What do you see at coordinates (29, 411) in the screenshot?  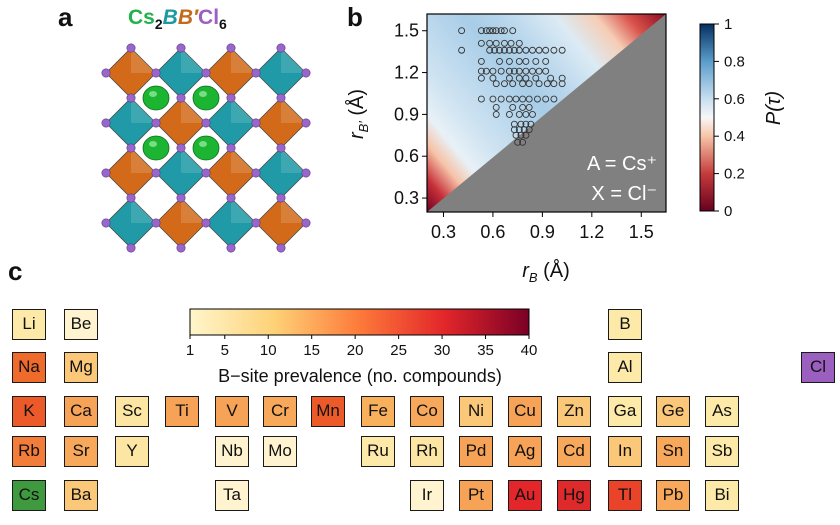 I see `element-k: K` at bounding box center [29, 411].